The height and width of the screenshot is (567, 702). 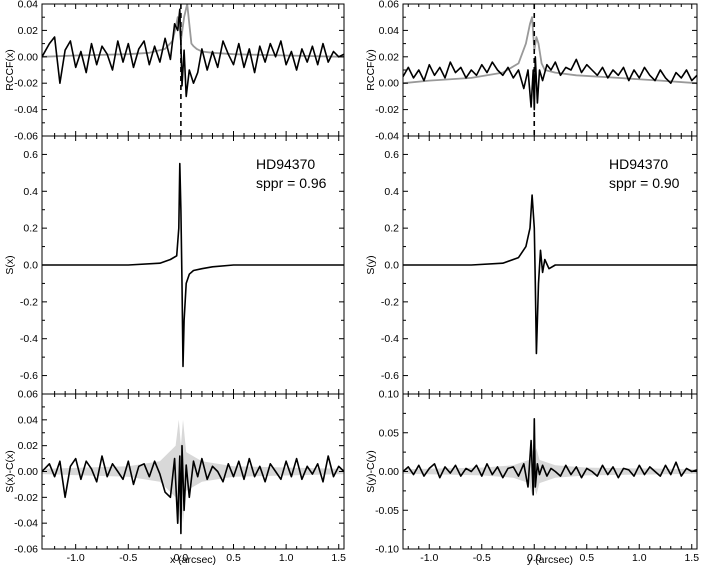 I want to click on y-axis-label: S(y), so click(x=371, y=264).